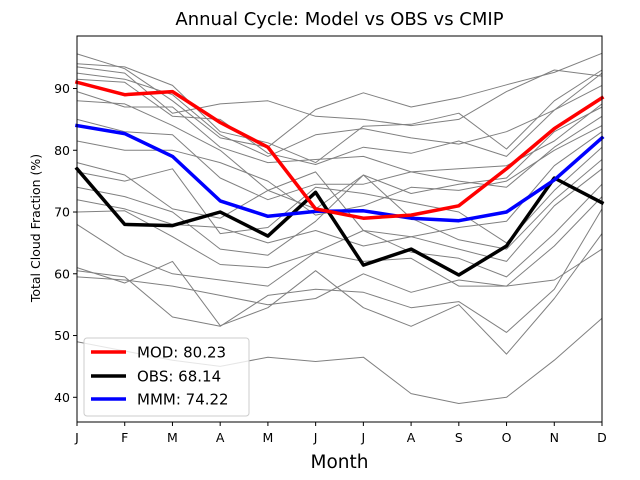  Describe the element at coordinates (459, 437) in the screenshot. I see `x-tick-label: S` at that location.